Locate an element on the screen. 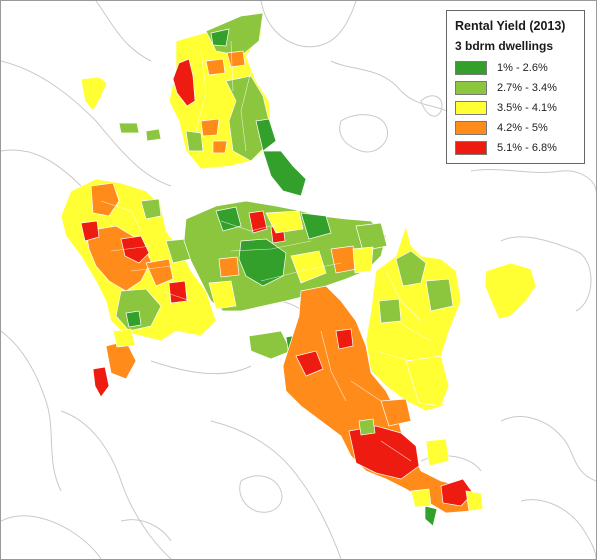 This screenshot has height=560, width=597. legend-label: 3.5% - 4.1% is located at coordinates (527, 108).